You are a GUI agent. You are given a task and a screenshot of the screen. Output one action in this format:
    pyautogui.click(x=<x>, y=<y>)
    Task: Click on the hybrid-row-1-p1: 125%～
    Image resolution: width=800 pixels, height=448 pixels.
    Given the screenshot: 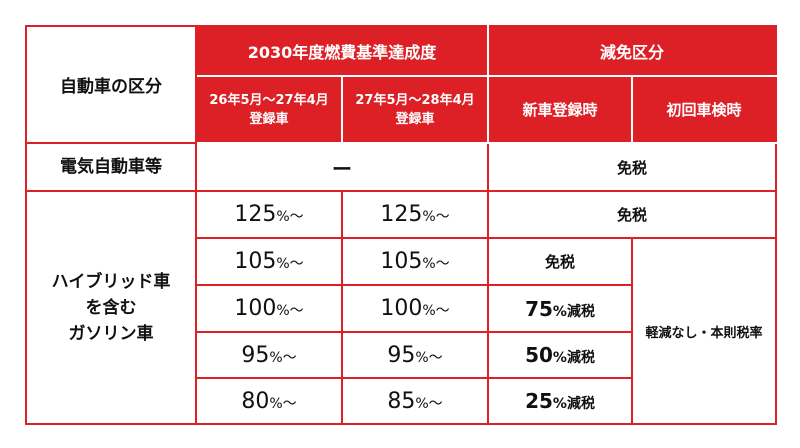 What is the action you would take?
    pyautogui.click(x=269, y=214)
    